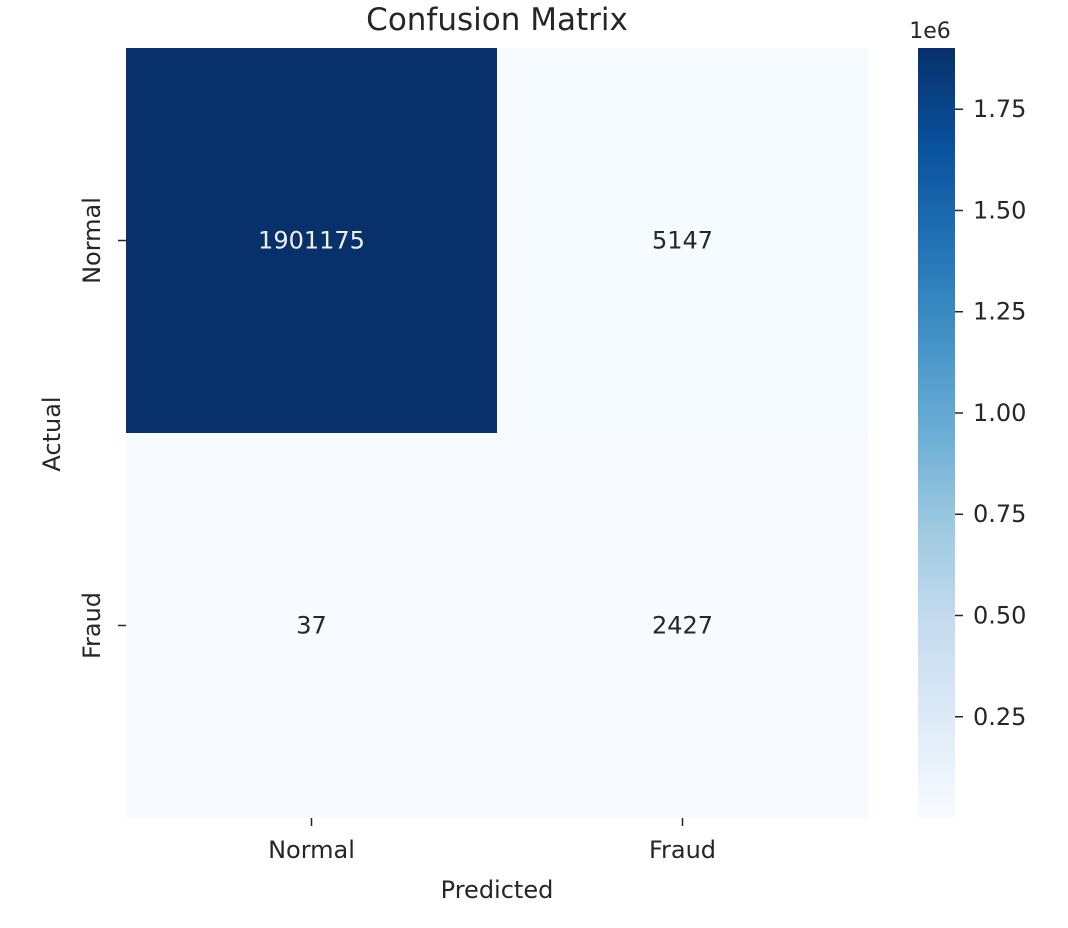  Describe the element at coordinates (999, 616) in the screenshot. I see `colorbar-tick-label: 0.50` at that location.